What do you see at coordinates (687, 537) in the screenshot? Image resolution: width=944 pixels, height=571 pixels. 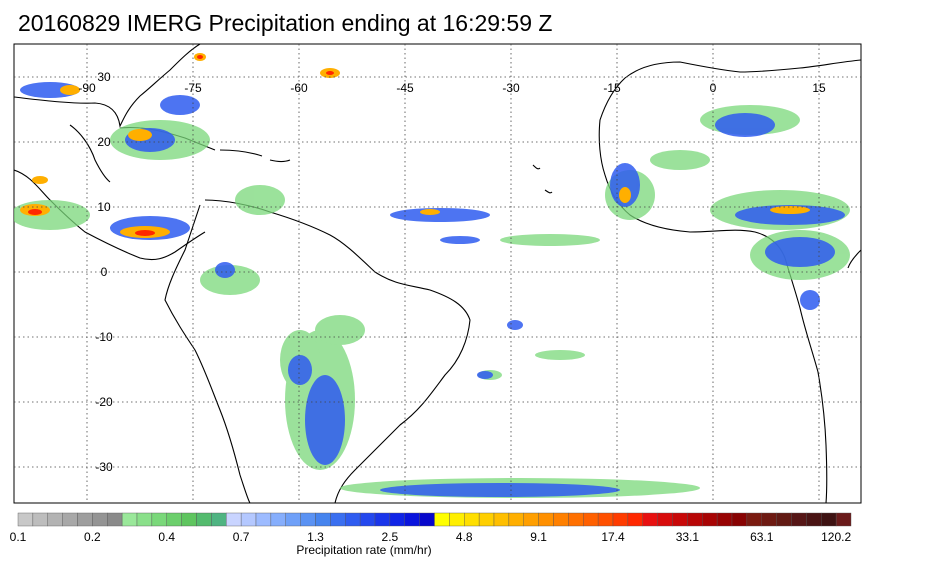 I see `colorbar-tick-label: 33.1` at bounding box center [687, 537].